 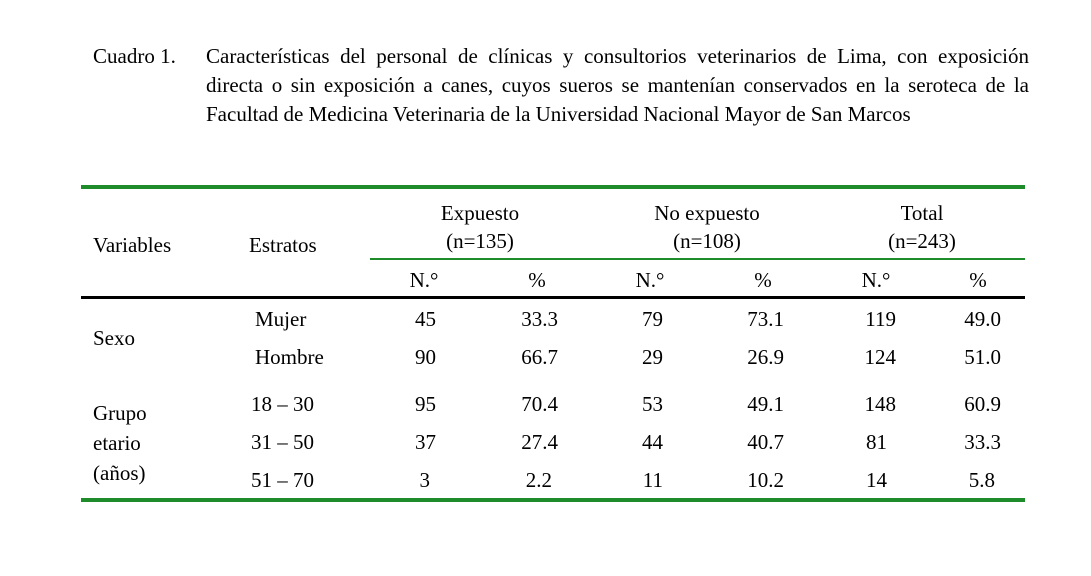 What do you see at coordinates (922, 213) in the screenshot?
I see `header-group-title: Total` at bounding box center [922, 213].